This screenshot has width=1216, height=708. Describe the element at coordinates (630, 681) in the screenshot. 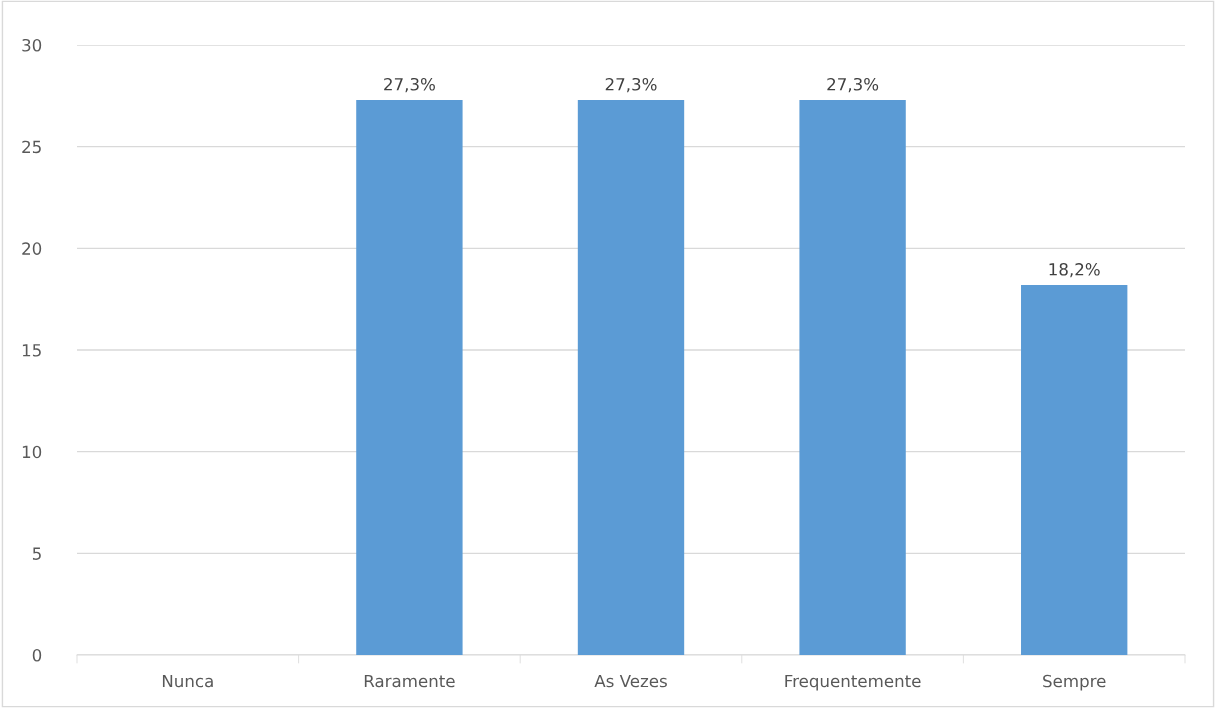

I see `x-tick-label: As Vezes` at that location.